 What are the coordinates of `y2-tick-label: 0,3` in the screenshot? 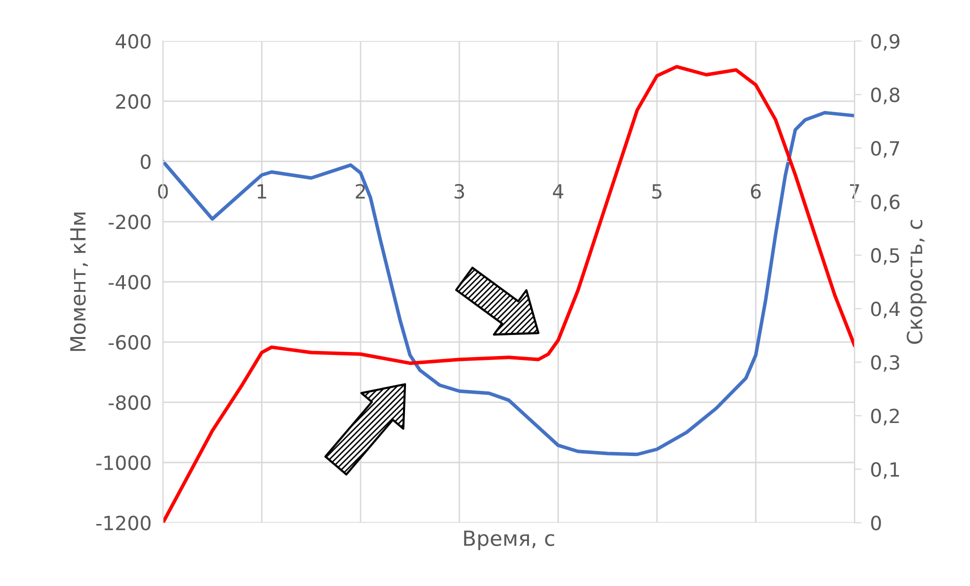 It's located at (885, 363).